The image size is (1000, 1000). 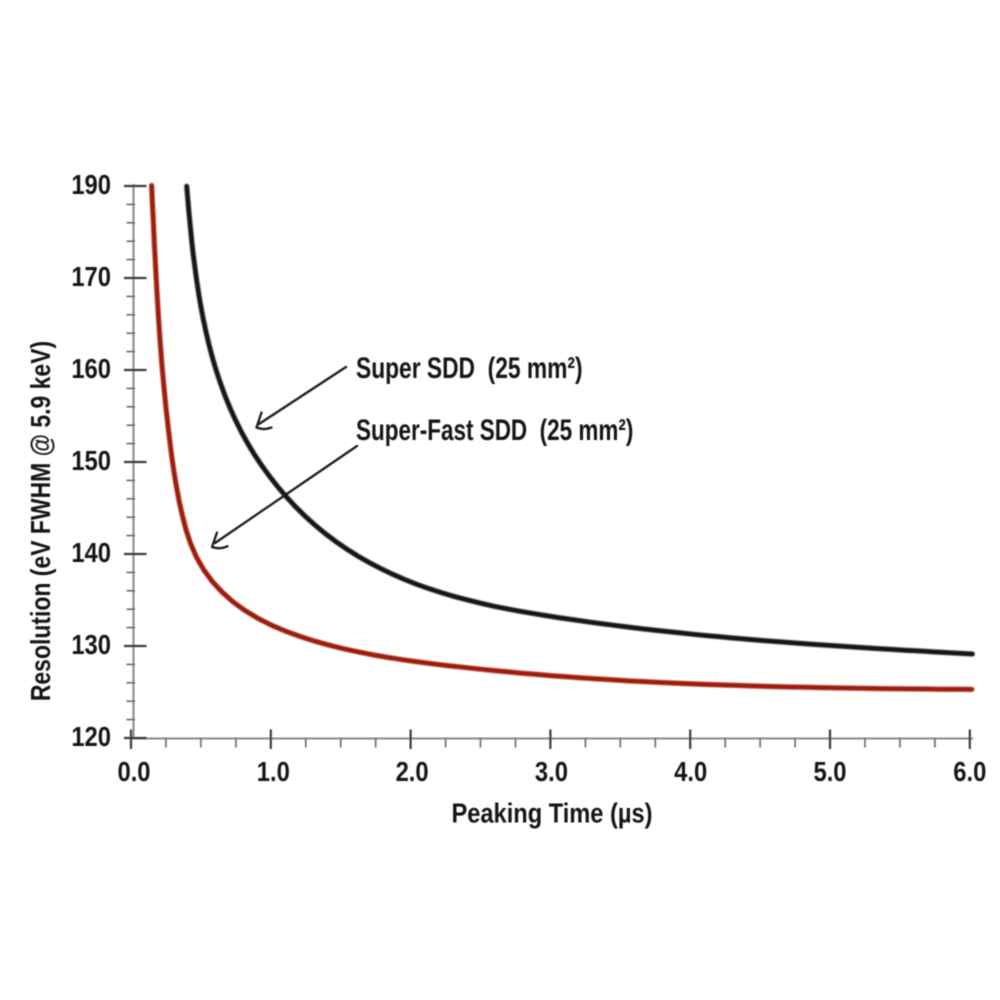 What do you see at coordinates (41, 521) in the screenshot?
I see `svg-text: Resolution (eV FWHM @ 5.9 keV)` at bounding box center [41, 521].